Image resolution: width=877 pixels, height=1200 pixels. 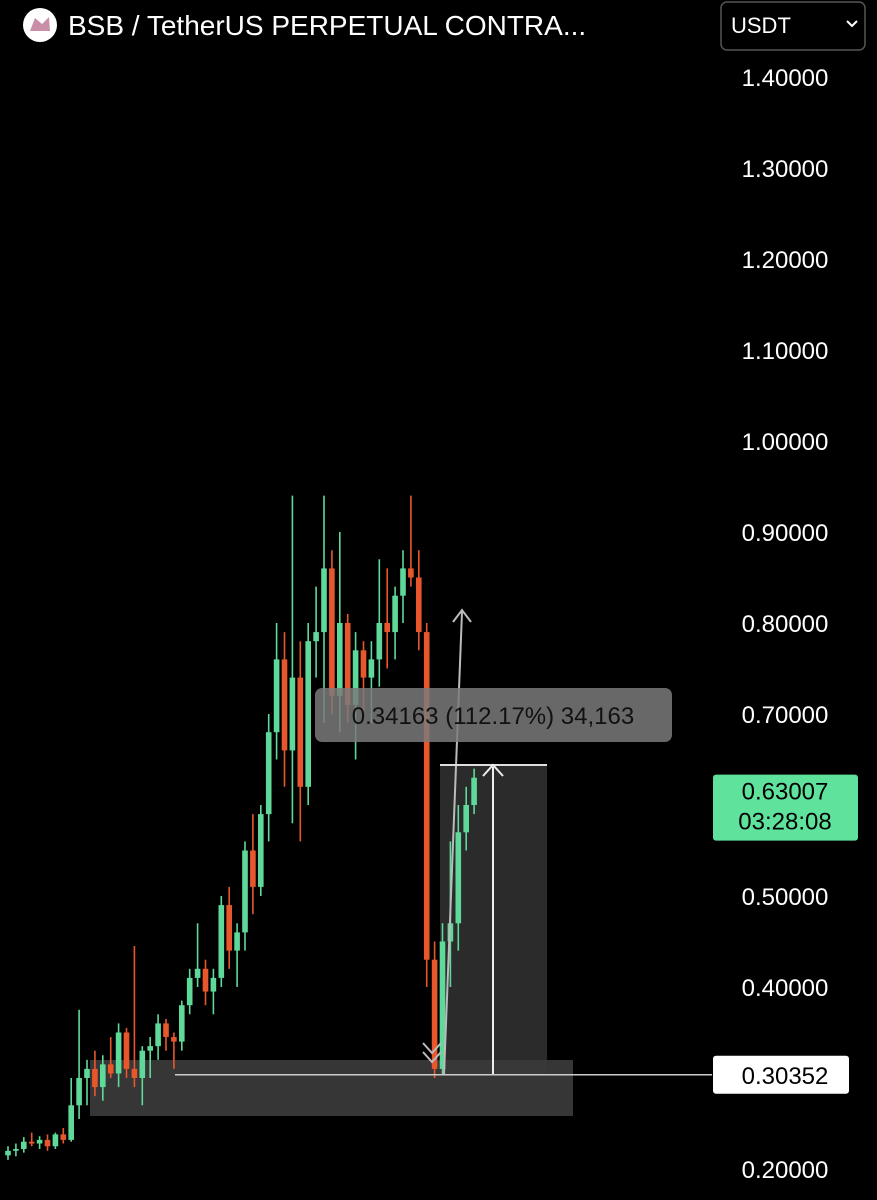 I want to click on trend-arrow-head, so click(x=462, y=615).